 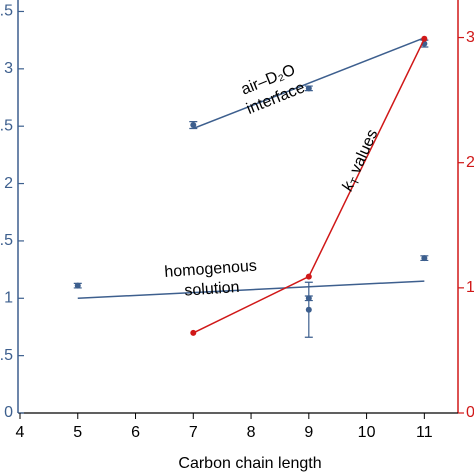 I want to click on y-tick-label: 2, so click(x=8, y=183).